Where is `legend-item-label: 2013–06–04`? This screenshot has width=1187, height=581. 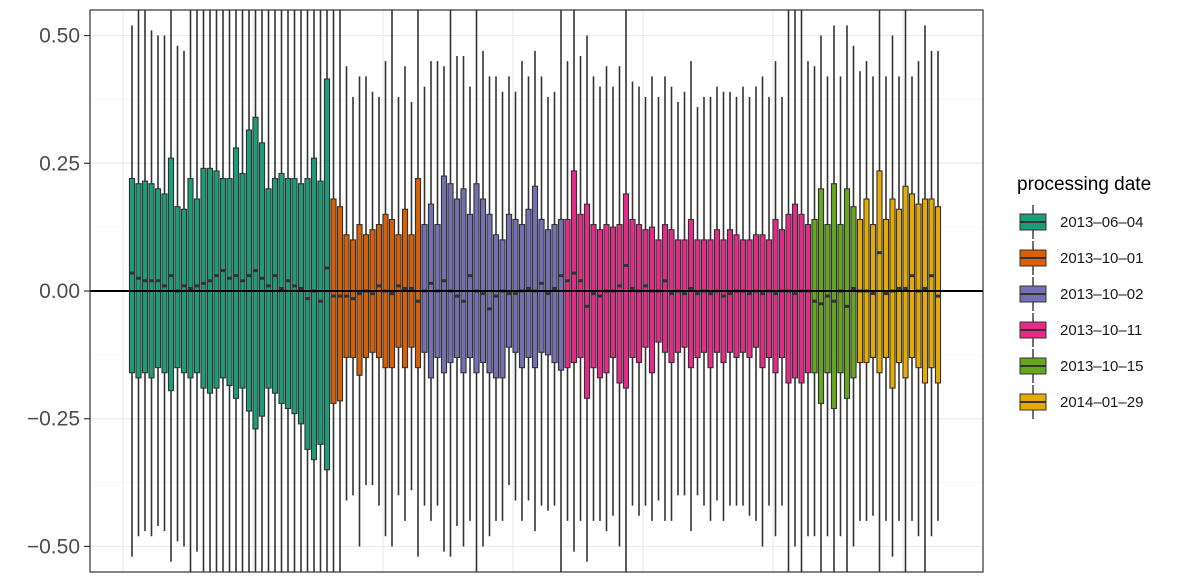 legend-item-label: 2013–06–04 is located at coordinates (1101, 222).